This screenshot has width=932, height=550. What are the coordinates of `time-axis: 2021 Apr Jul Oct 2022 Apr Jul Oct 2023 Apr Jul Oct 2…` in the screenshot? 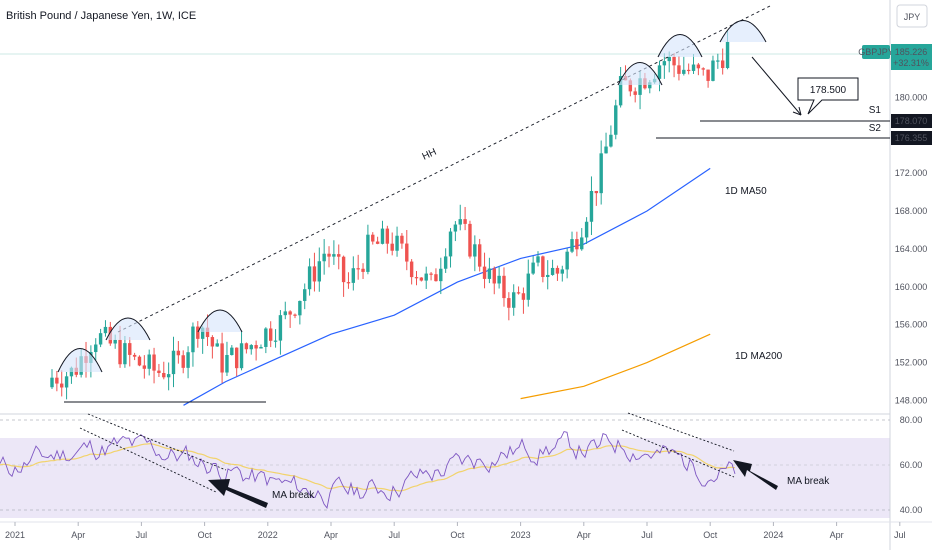 It's located at (455, 531).